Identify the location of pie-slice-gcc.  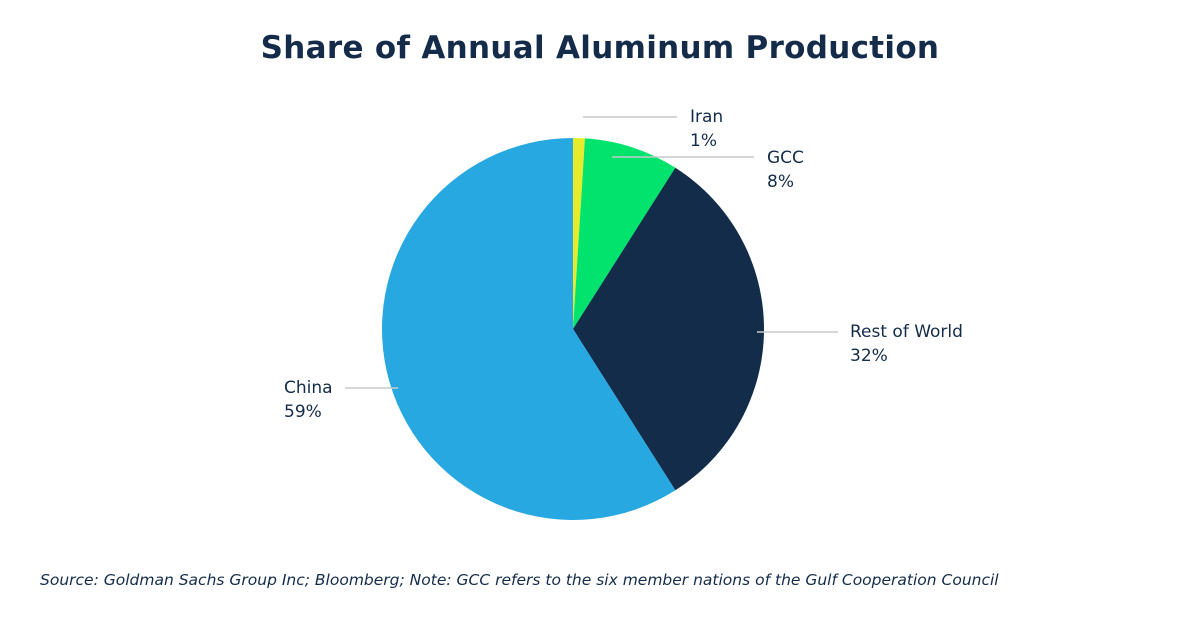
(624, 233).